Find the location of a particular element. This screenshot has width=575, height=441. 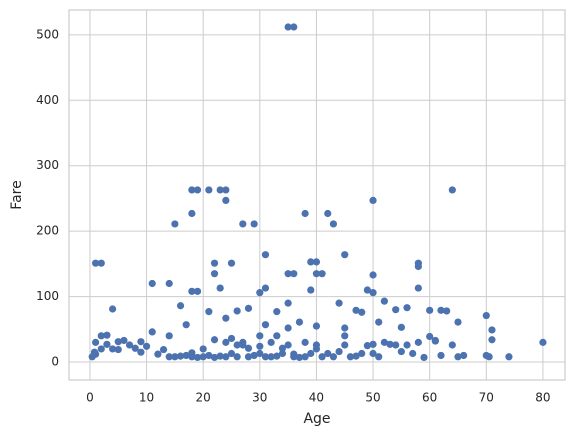

y-axis-label: Fare is located at coordinates (17, 194).